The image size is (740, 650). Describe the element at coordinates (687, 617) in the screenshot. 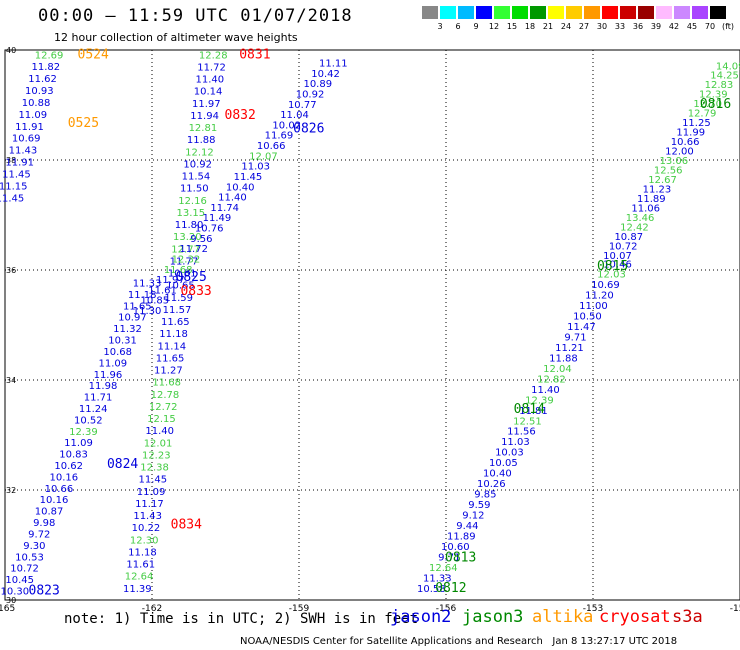

I see `legend-s3a: s3a` at that location.